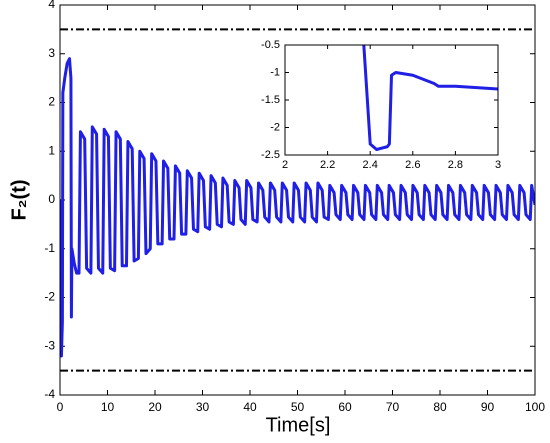 This screenshot has width=550, height=443. Describe the element at coordinates (51, 199) in the screenshot. I see `y-tick-label: 0` at that location.